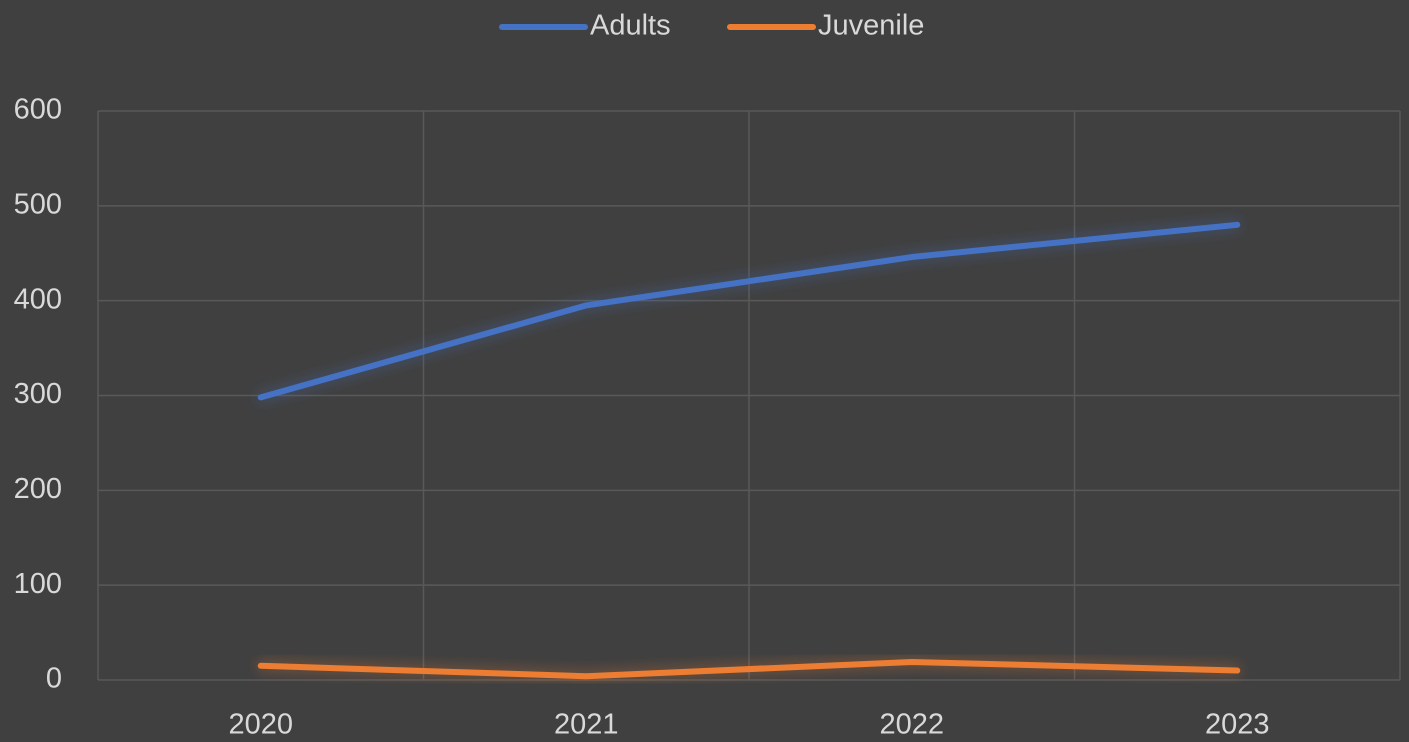 The width and height of the screenshot is (1409, 742). Describe the element at coordinates (630, 26) in the screenshot. I see `legend-label: Adults` at that location.